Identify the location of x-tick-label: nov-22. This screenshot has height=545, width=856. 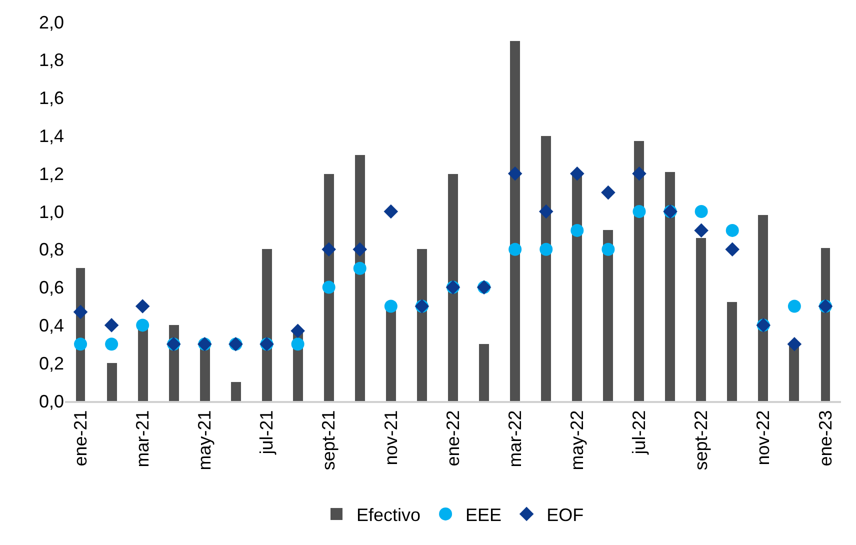
(763, 438).